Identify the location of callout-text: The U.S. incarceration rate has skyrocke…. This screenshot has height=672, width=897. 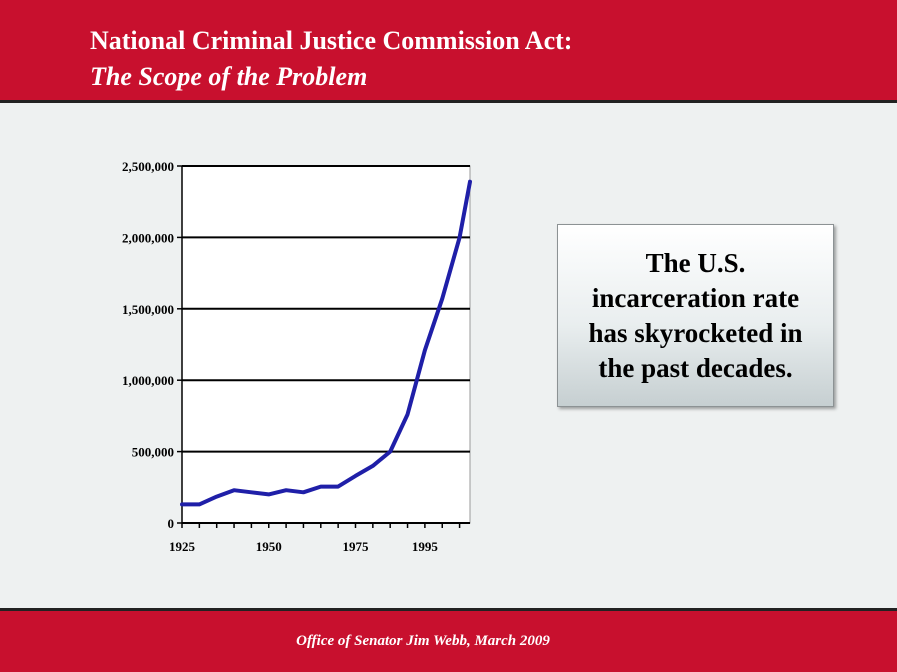
(695, 315).